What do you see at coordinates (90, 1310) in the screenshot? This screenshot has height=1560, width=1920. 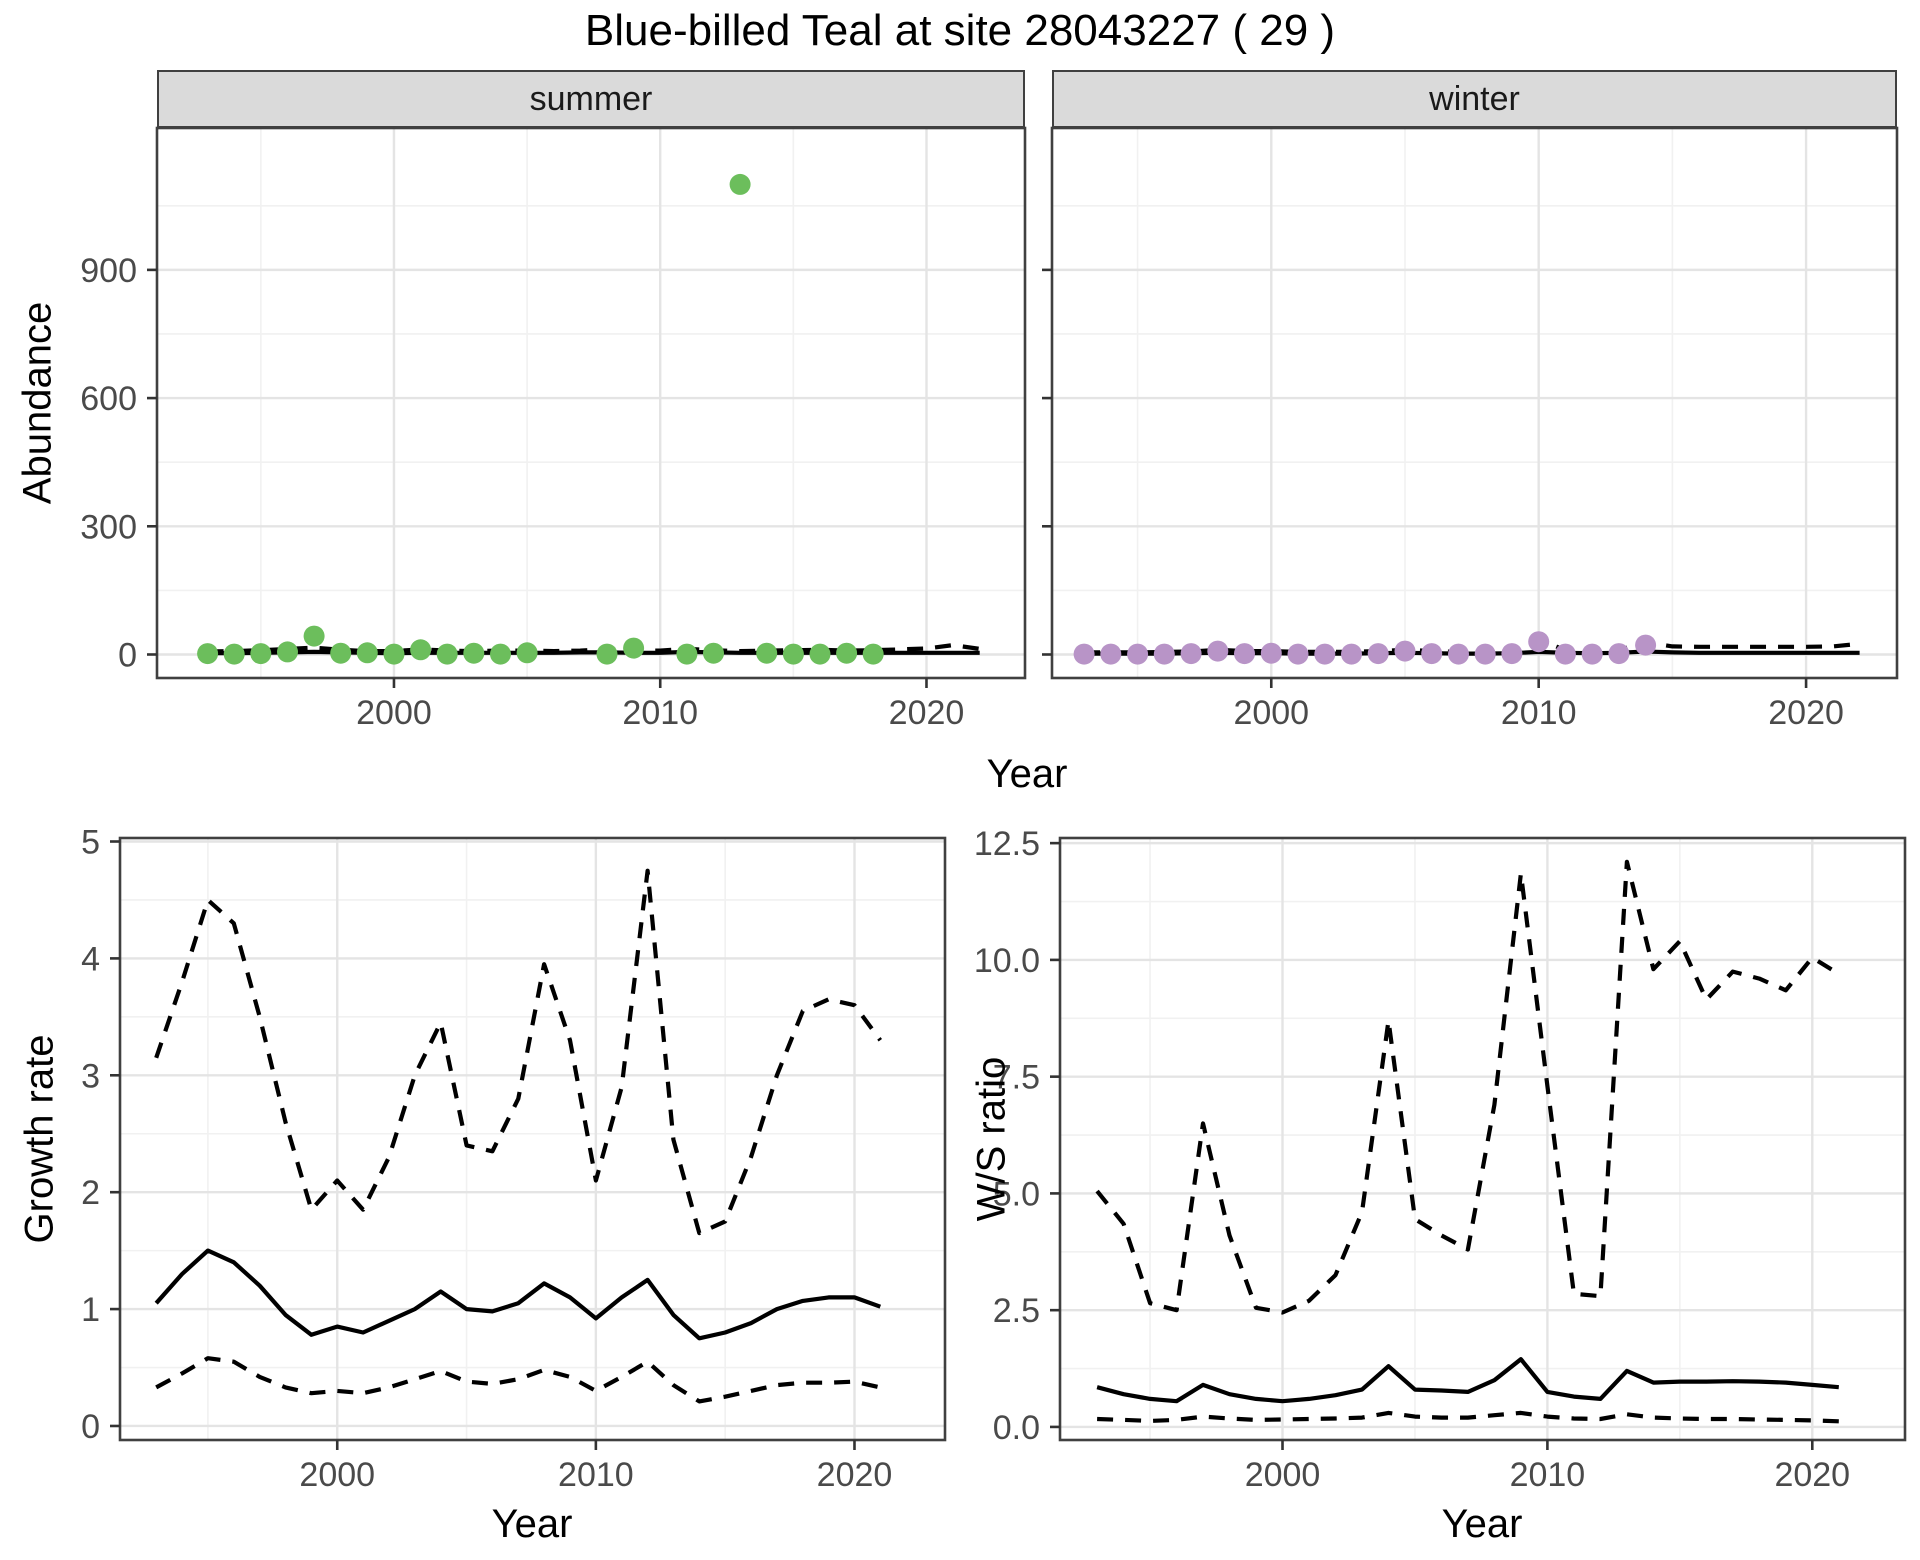 I see `y-tick-label: 1` at bounding box center [90, 1310].